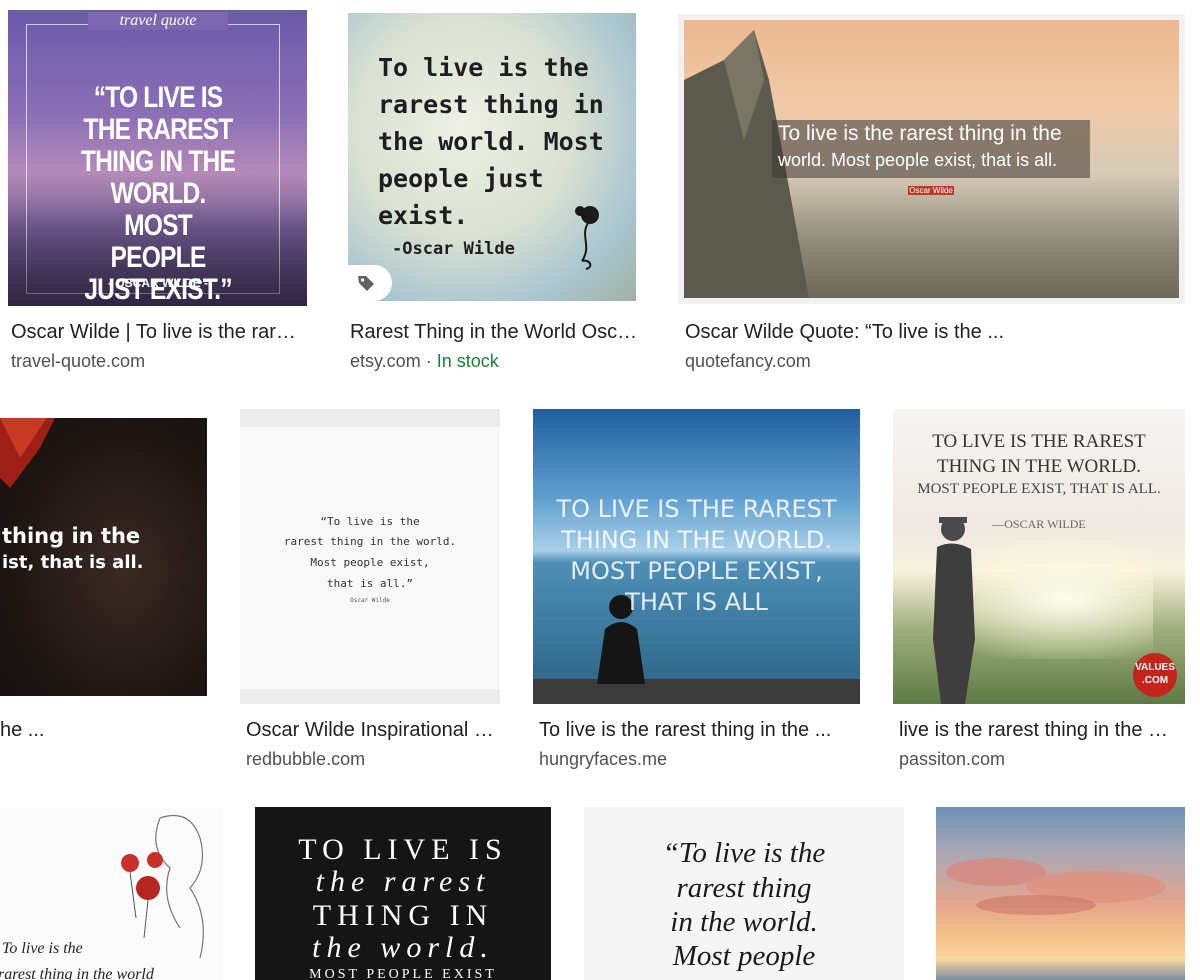 This screenshot has width=1200, height=980. Describe the element at coordinates (403, 881) in the screenshot. I see `quote-line-2: the rarest` at that location.